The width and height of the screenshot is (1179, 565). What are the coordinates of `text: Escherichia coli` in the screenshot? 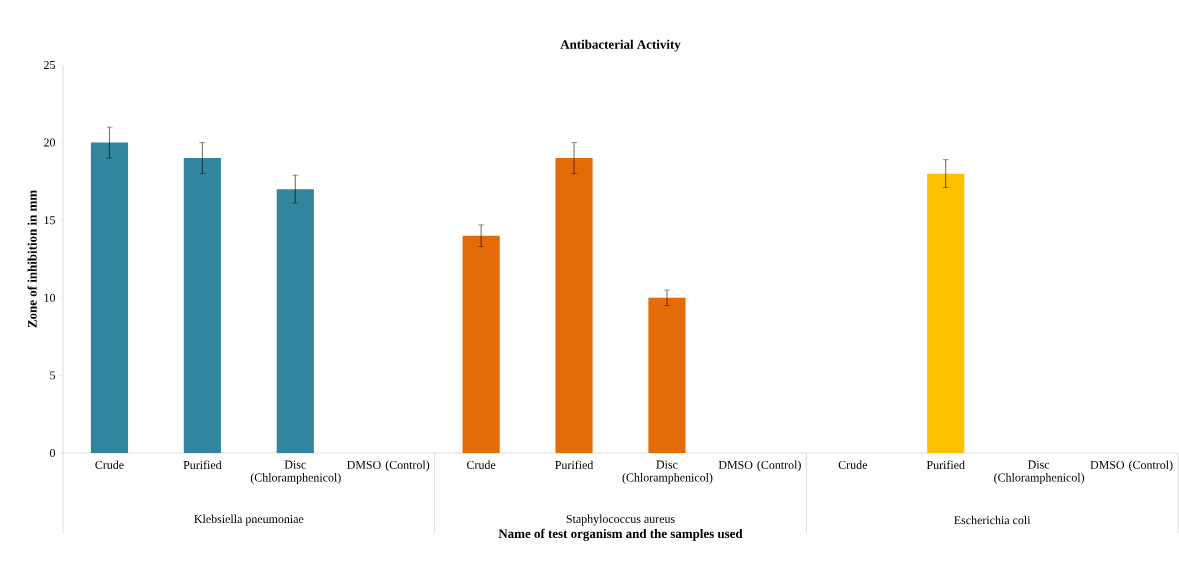 It's located at (992, 520).